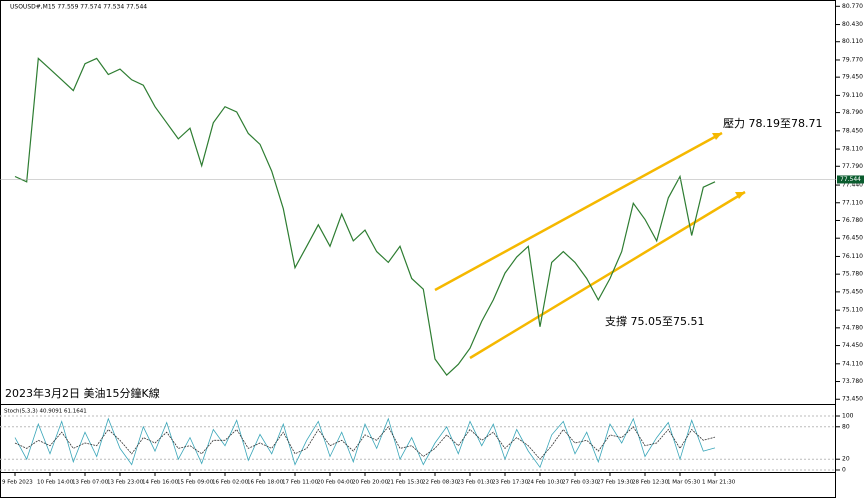  Describe the element at coordinates (852, 59) in the screenshot. I see `y-tick-label: 79.770` at that location.